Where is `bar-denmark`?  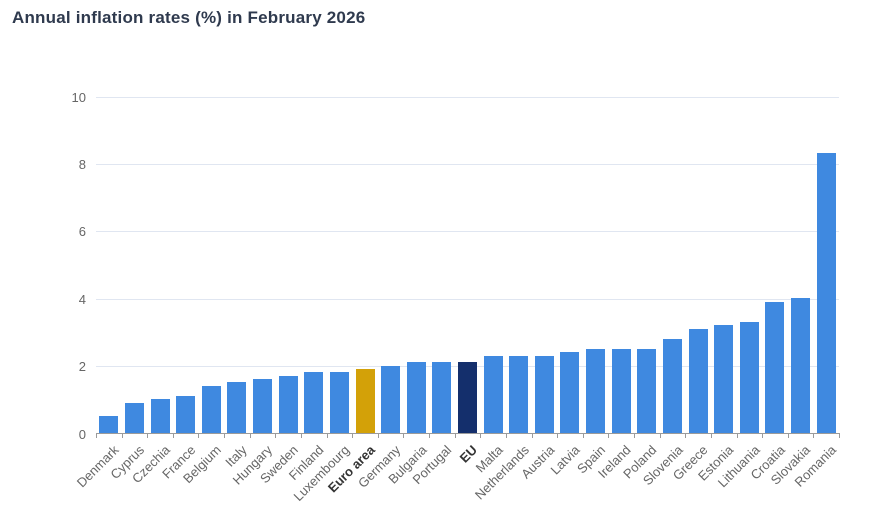
bar-denmark is located at coordinates (109, 424).